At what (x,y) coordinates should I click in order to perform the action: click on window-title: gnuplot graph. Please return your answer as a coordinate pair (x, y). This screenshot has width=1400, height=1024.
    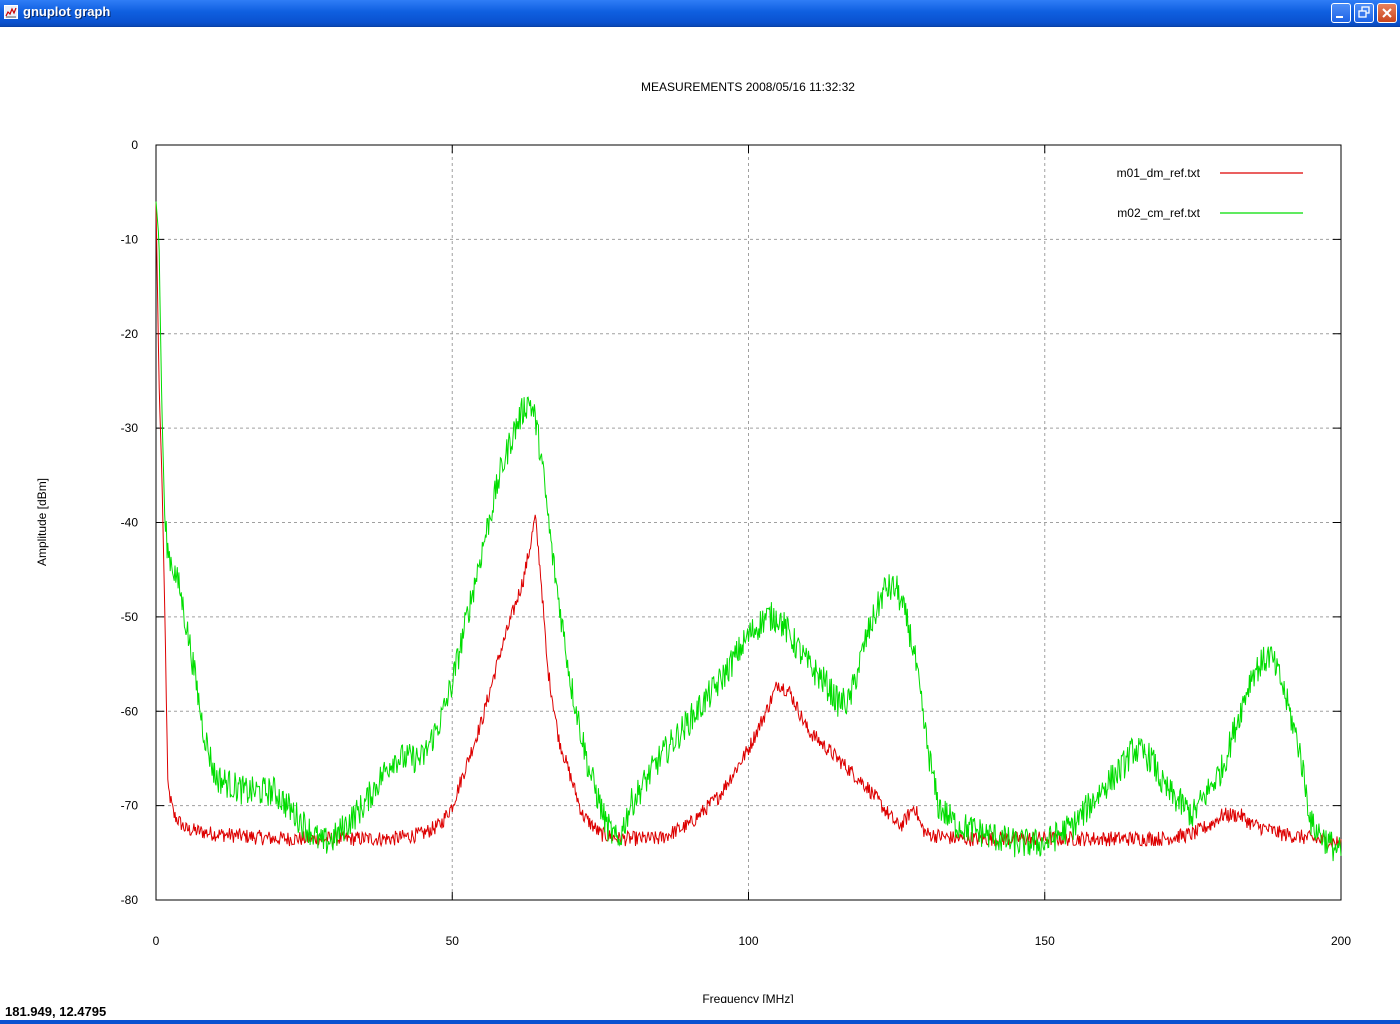
    Looking at the image, I should click on (67, 11).